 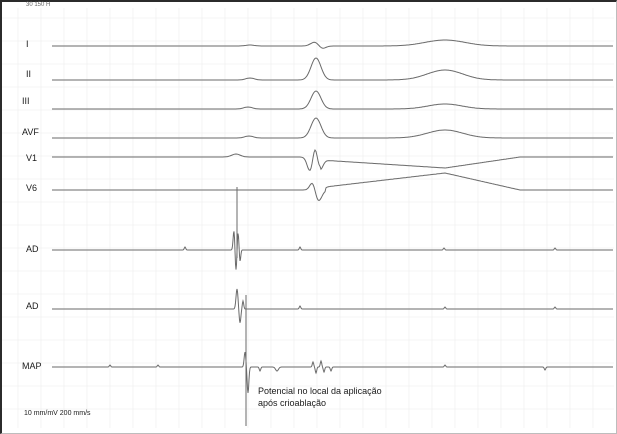 I want to click on trace-lead-iii, so click(x=332, y=100).